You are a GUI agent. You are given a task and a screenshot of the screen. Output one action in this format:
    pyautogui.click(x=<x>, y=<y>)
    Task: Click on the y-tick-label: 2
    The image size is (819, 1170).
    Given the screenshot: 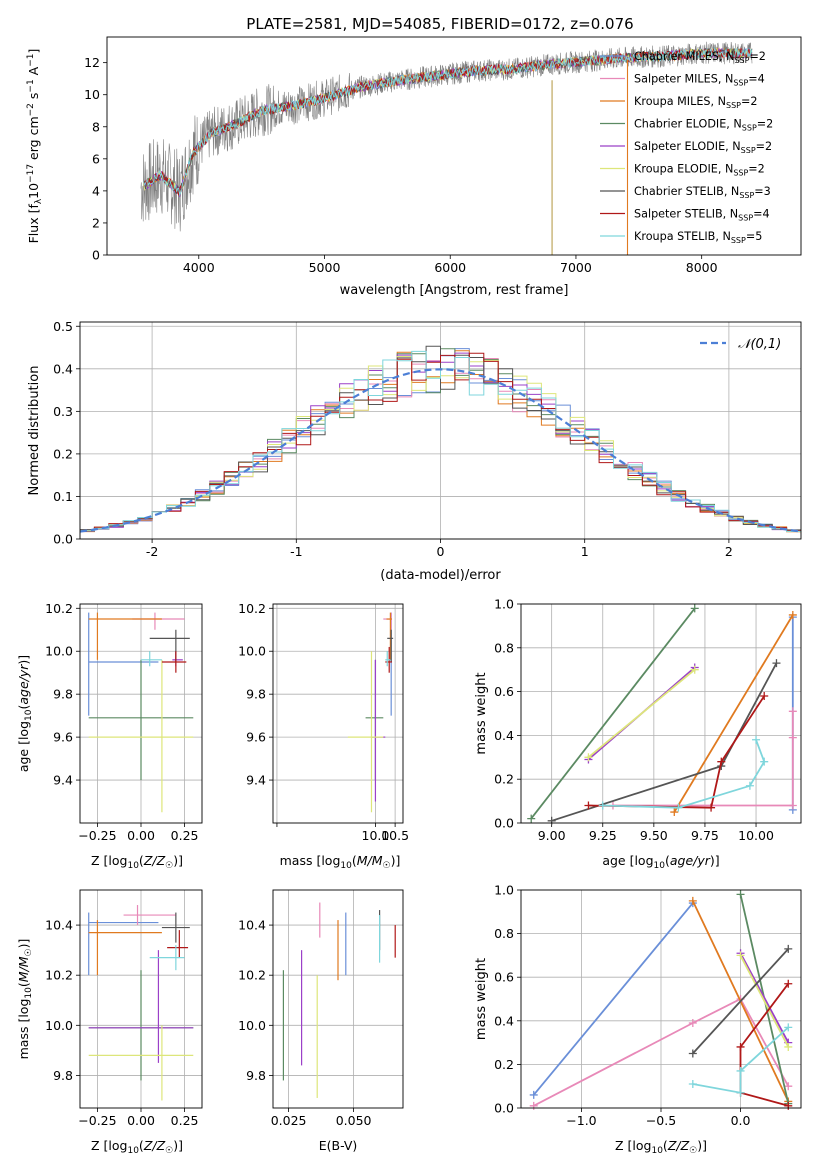 What is the action you would take?
    pyautogui.click(x=96, y=222)
    